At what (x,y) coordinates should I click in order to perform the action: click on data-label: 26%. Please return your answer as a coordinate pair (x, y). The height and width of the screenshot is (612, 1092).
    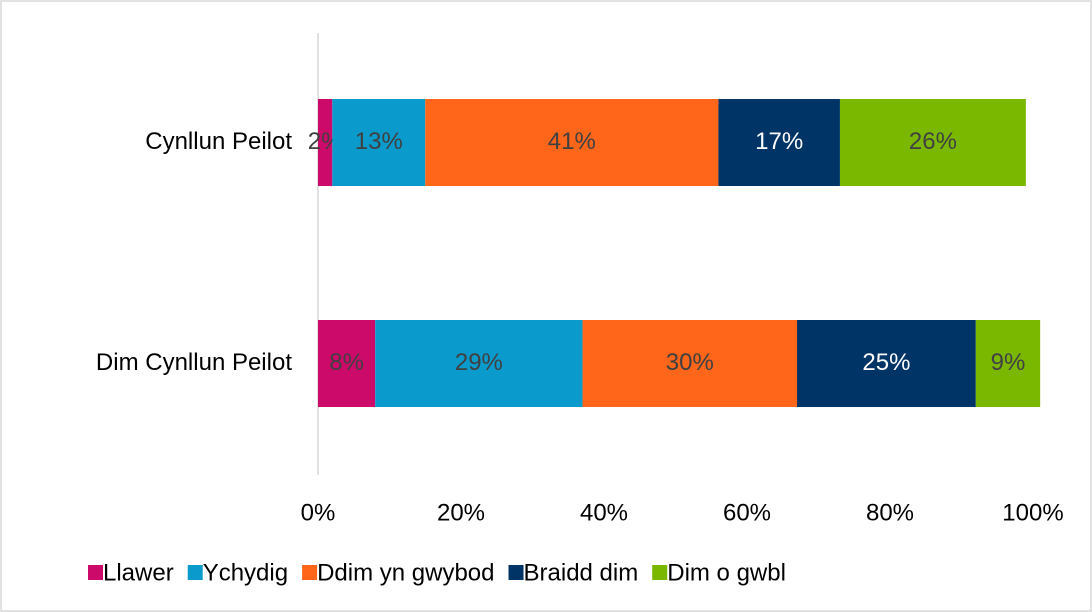
    Looking at the image, I should click on (933, 141).